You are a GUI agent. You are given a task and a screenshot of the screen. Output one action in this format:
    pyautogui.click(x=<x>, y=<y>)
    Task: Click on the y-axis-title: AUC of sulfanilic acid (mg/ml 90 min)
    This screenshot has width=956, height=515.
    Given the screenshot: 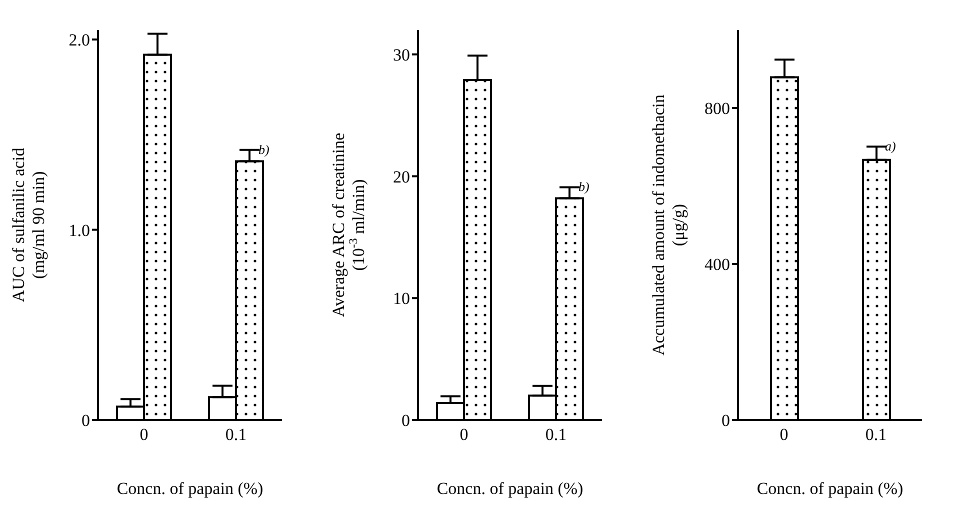 What is the action you would take?
    pyautogui.click(x=28, y=224)
    